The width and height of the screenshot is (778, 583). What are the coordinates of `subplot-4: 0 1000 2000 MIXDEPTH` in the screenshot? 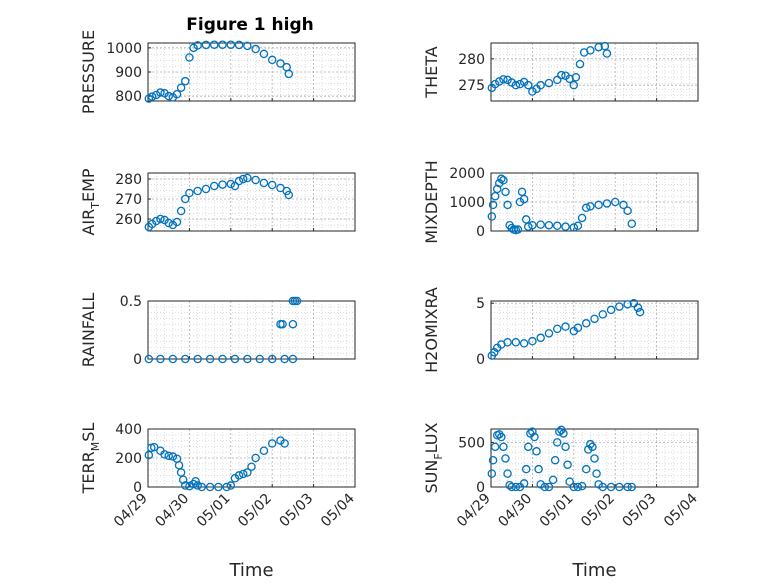 It's located at (560, 202).